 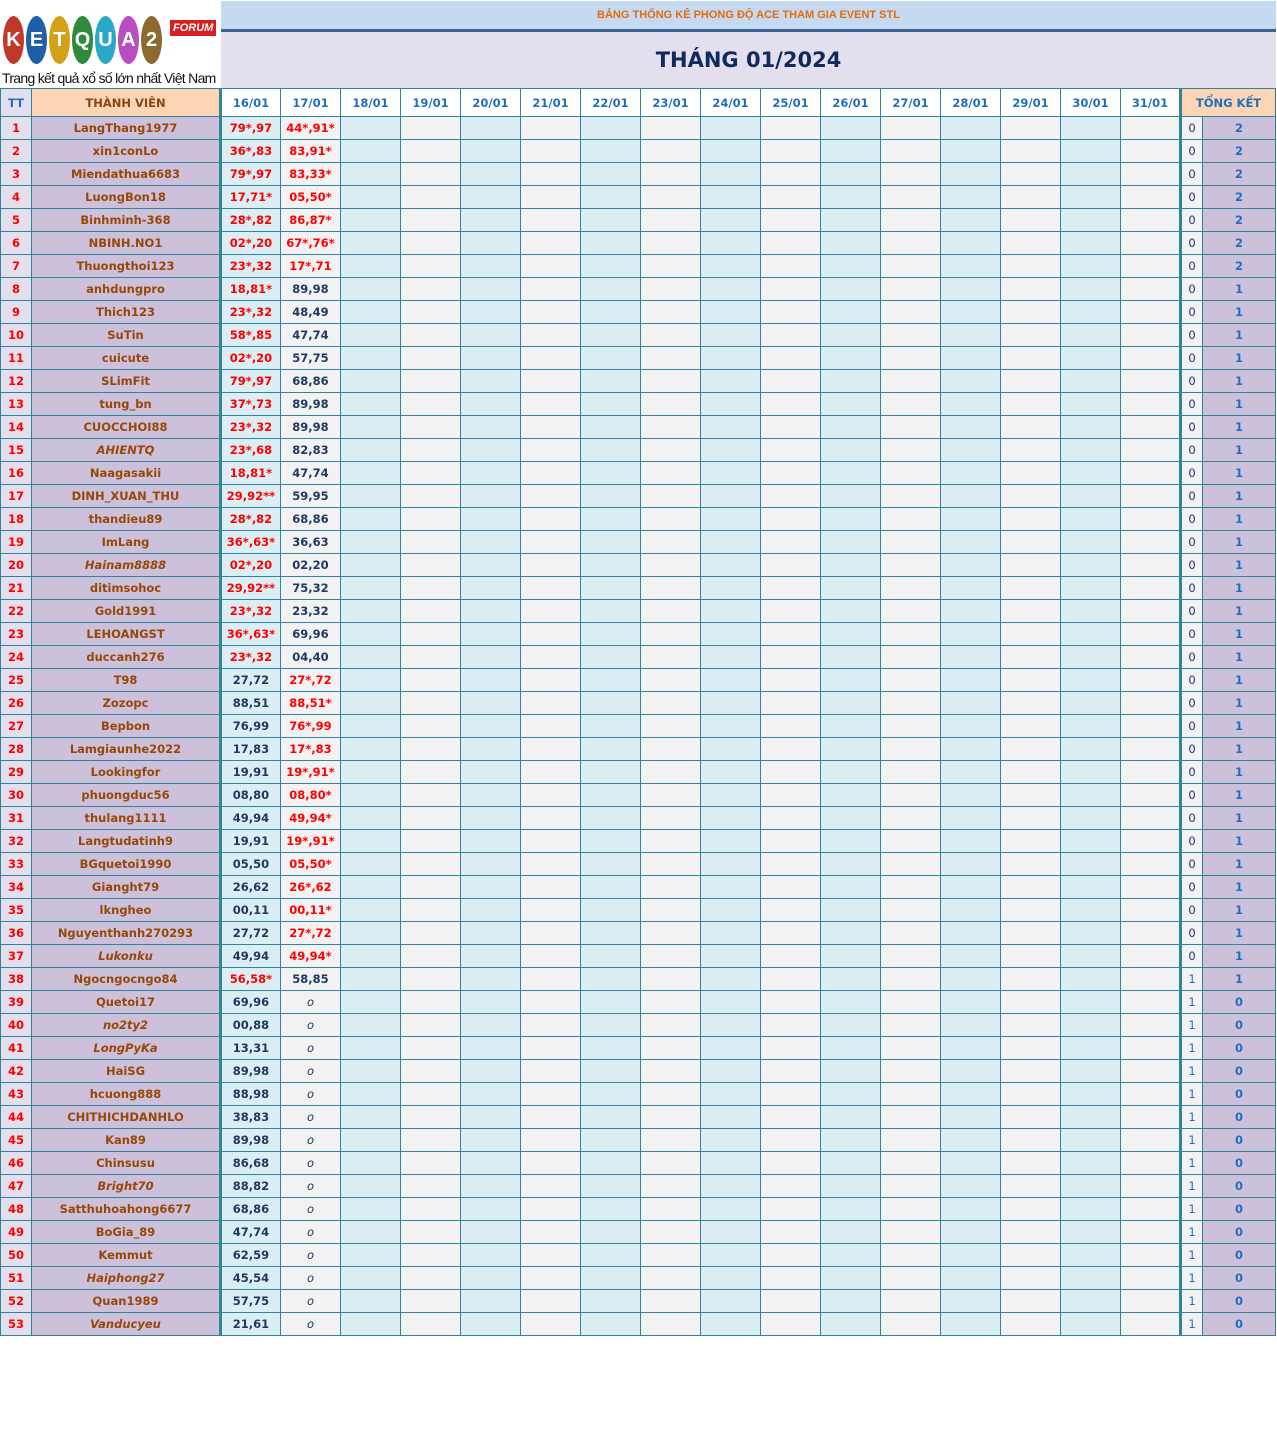 What do you see at coordinates (310, 404) in the screenshot?
I see `result-cell: 89,98` at bounding box center [310, 404].